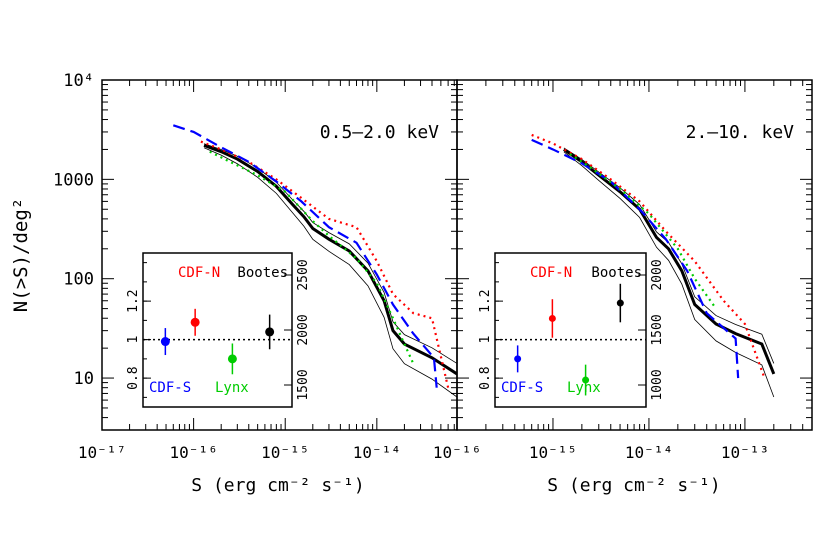 The height and width of the screenshot is (541, 830). Describe the element at coordinates (657, 384) in the screenshot. I see `inset-tick-label-right: 1000` at that location.